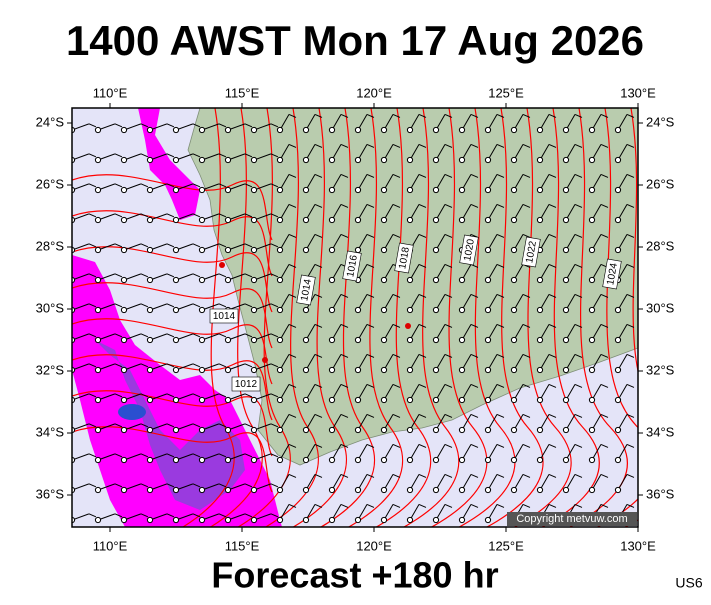  Describe the element at coordinates (172, 315) in the screenshot. I see `isobar` at that location.